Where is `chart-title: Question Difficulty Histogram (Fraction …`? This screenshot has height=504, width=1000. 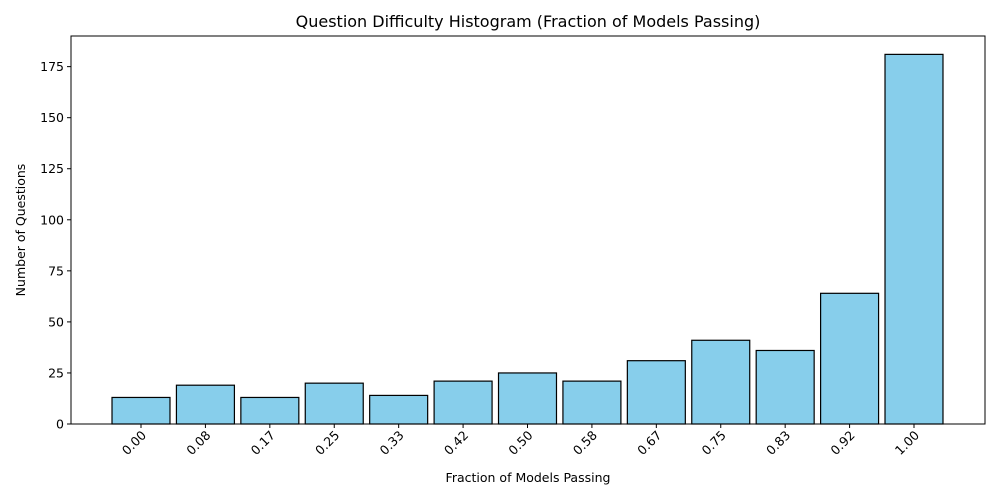 chart-title: Question Difficulty Histogram (Fraction … is located at coordinates (528, 21).